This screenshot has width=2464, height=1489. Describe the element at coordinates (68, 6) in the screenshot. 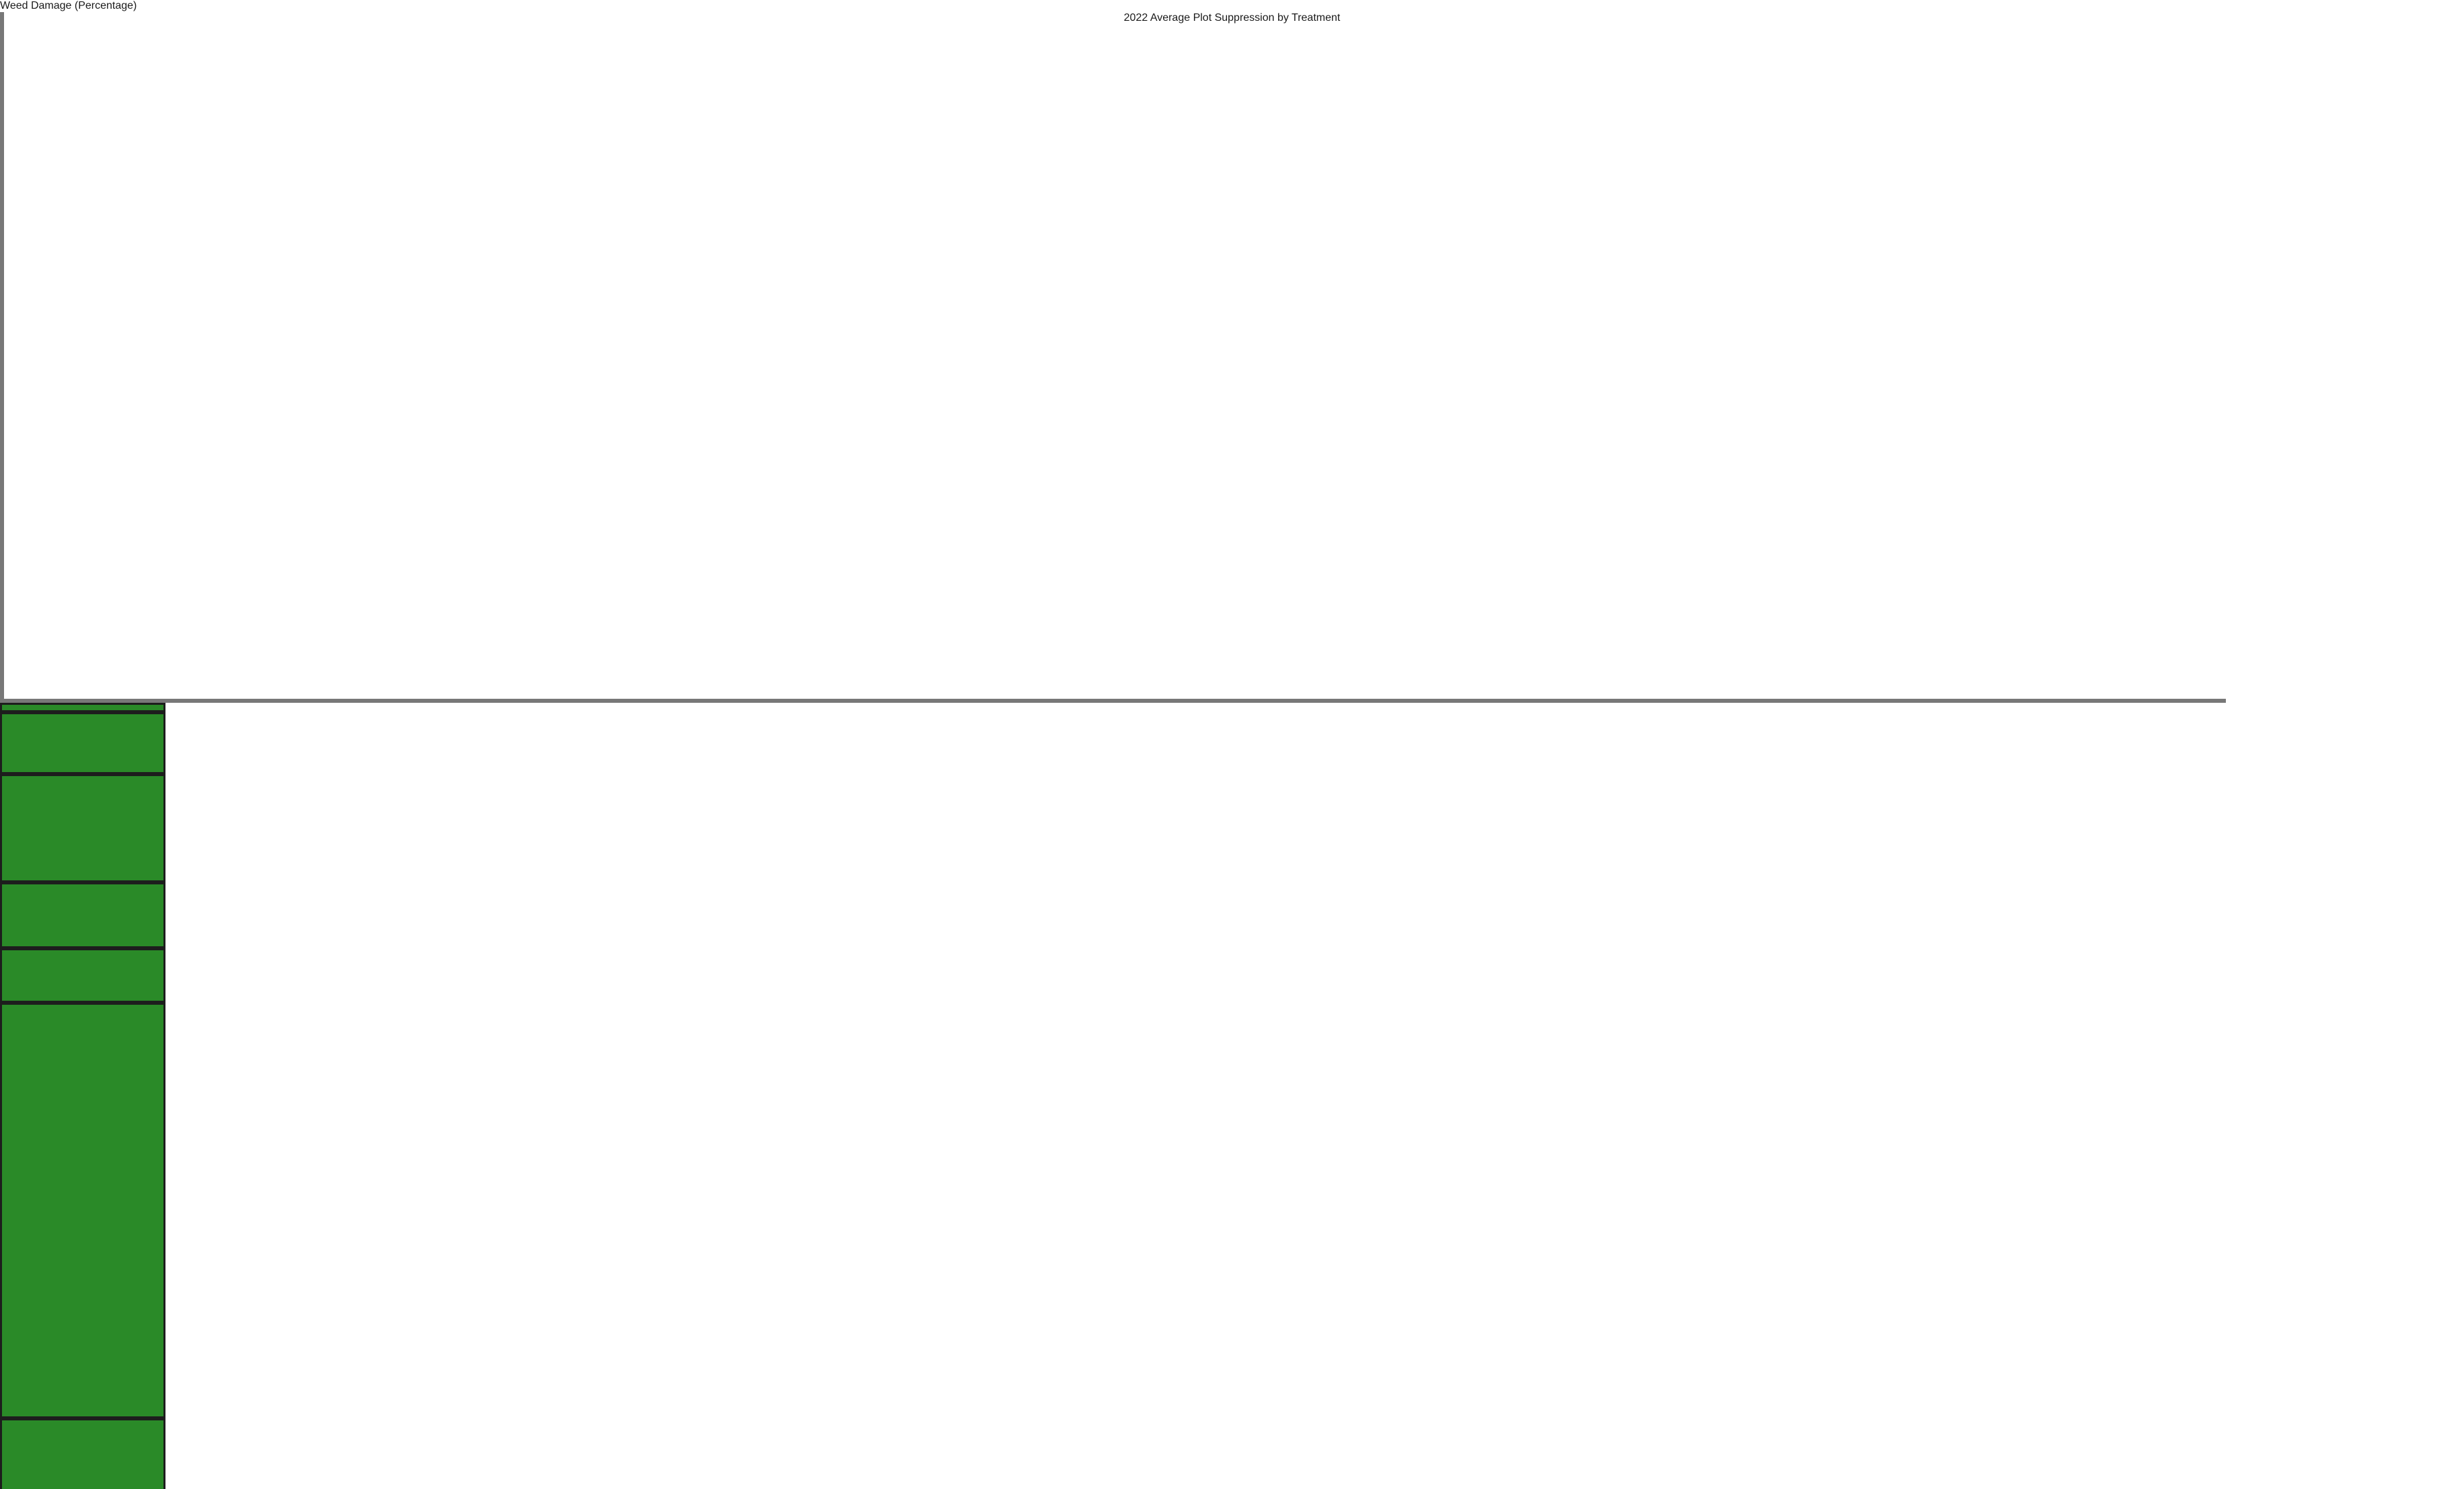

I see `y-axis-label: Weed Damage (Percentage)` at that location.